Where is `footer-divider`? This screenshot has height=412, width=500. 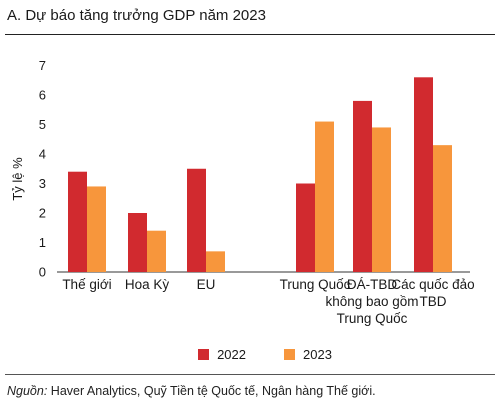 footer-divider is located at coordinates (250, 374).